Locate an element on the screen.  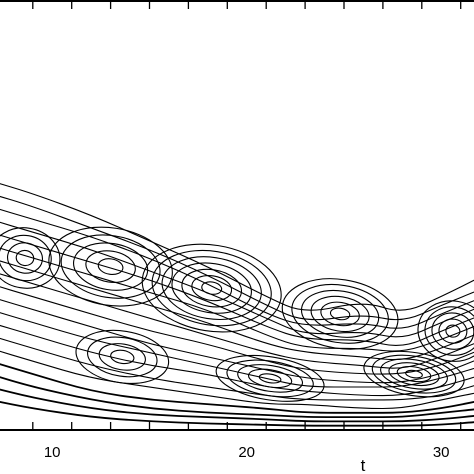
x-axis-label: t is located at coordinates (363, 465).